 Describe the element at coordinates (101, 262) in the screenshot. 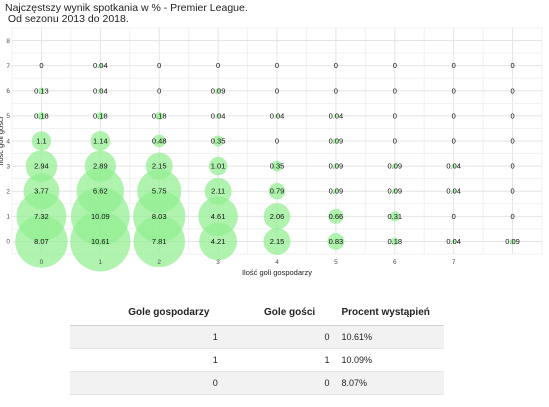

I see `x-tick-label: 1` at that location.